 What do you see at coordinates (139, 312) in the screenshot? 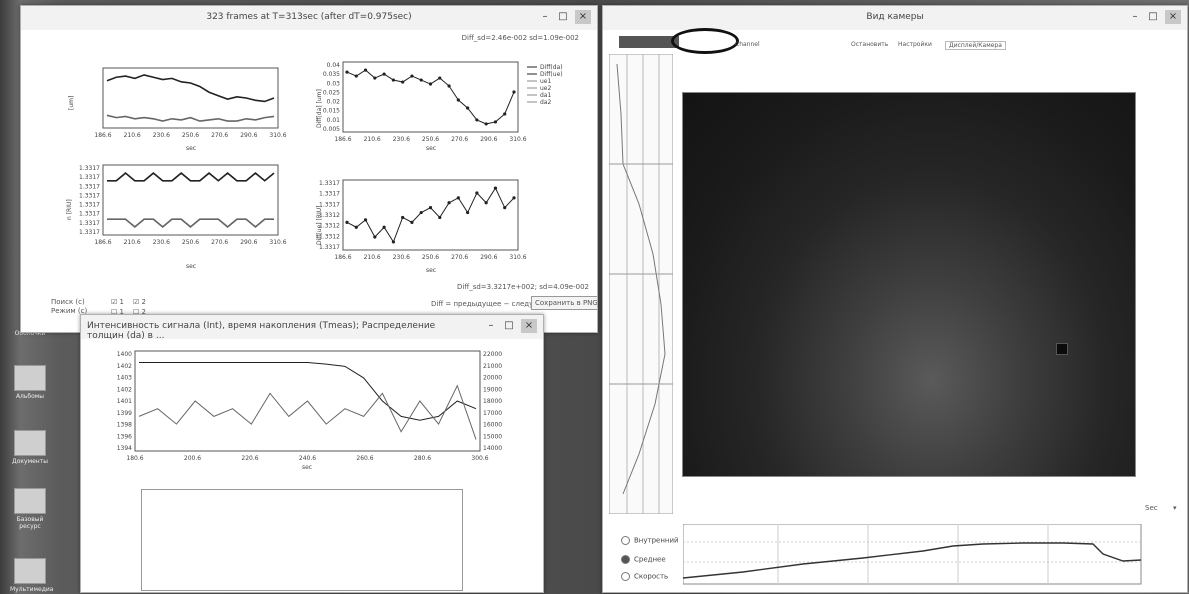
I see `checkbox-4: ☐ 2` at bounding box center [139, 312].